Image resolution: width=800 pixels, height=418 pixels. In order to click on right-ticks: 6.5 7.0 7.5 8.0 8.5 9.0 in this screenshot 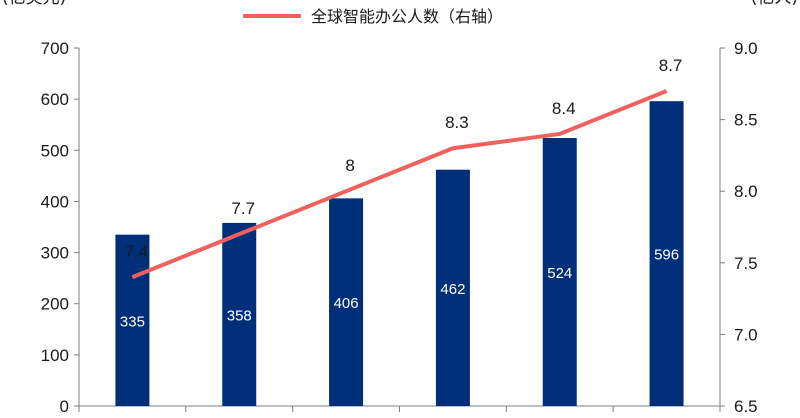, I will do `click(739, 227)`.